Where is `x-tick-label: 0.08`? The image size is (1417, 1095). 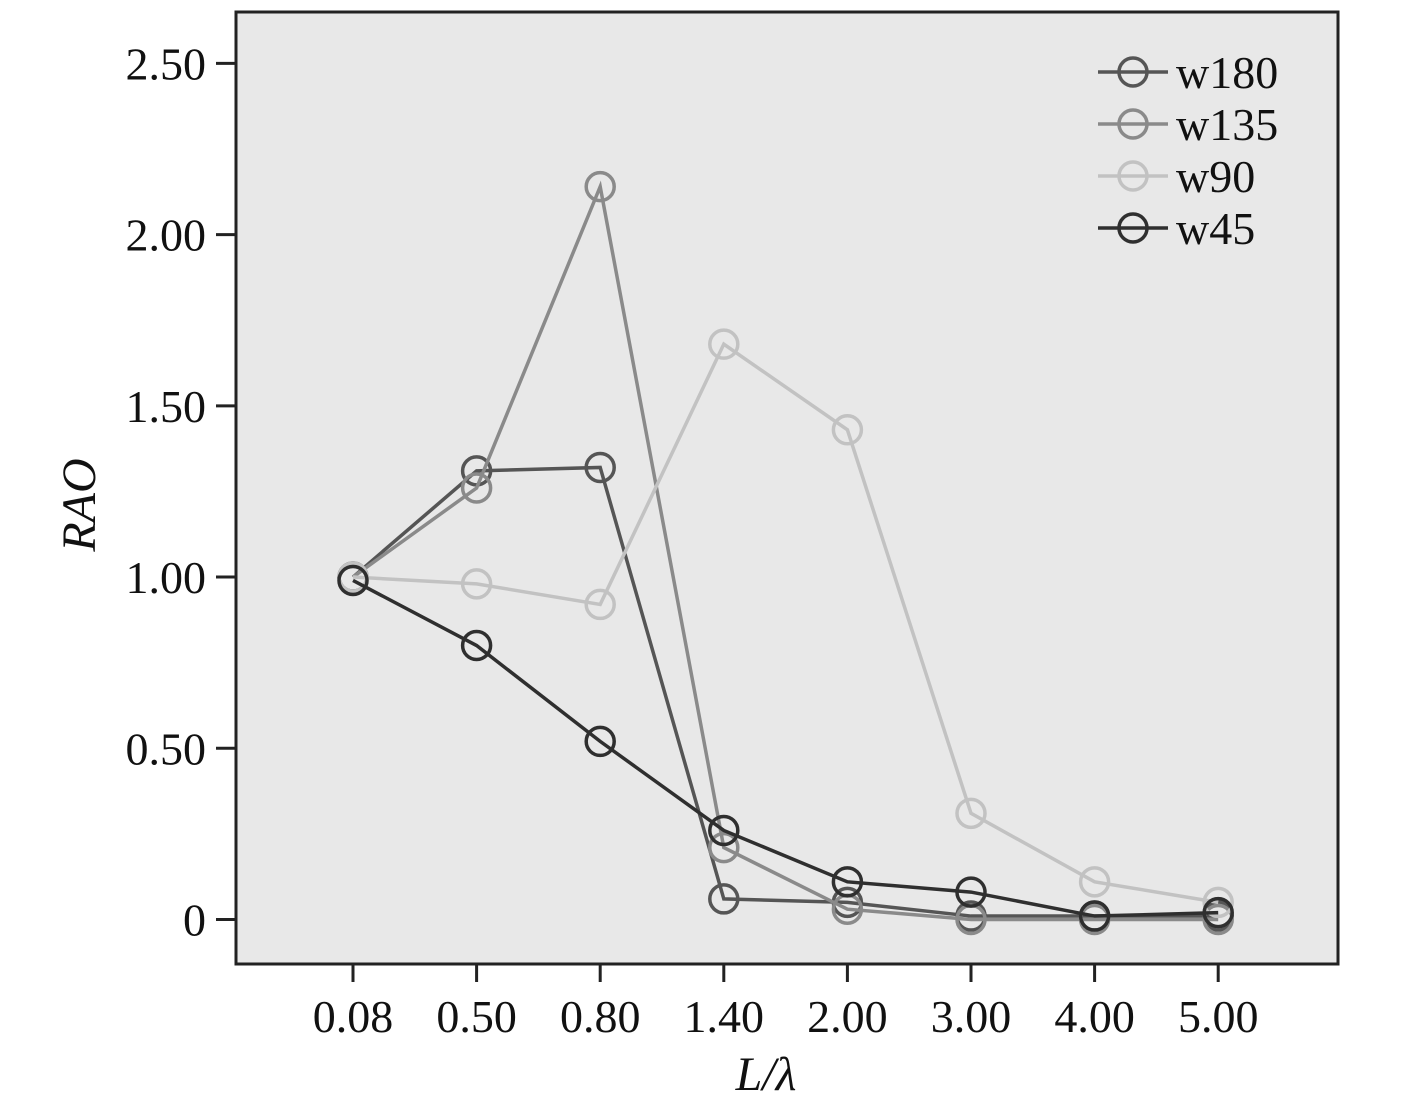
x-tick-label: 0.08 is located at coordinates (353, 1016).